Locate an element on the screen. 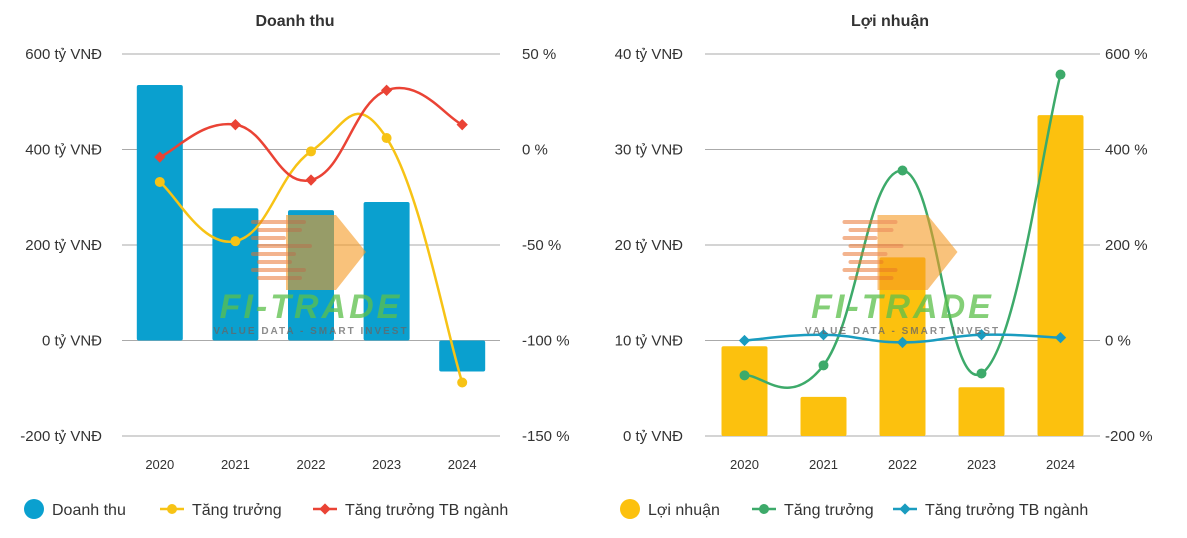 The height and width of the screenshot is (538, 1187). chart-title: Lợi nhuận is located at coordinates (890, 21).